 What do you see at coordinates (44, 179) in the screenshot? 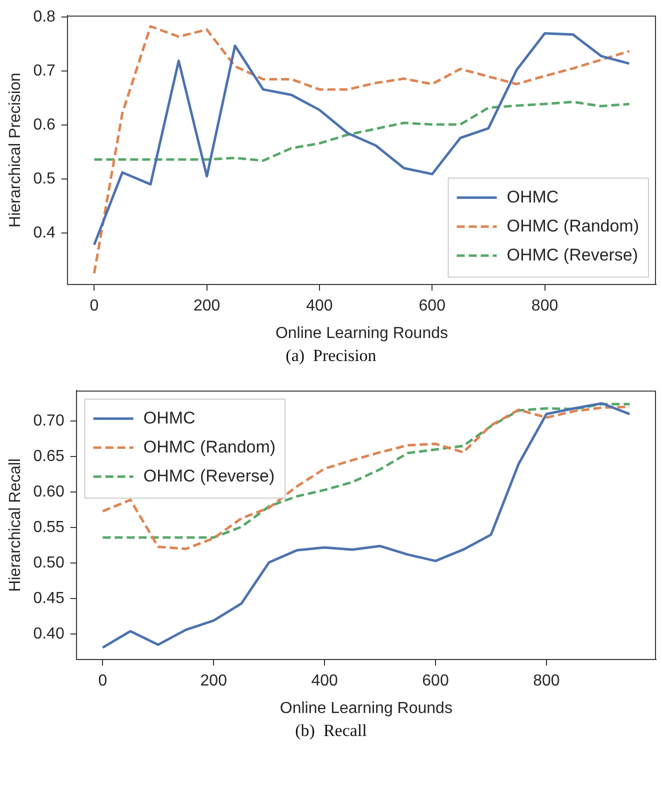
I see `y-tick-label: 0.5` at bounding box center [44, 179].